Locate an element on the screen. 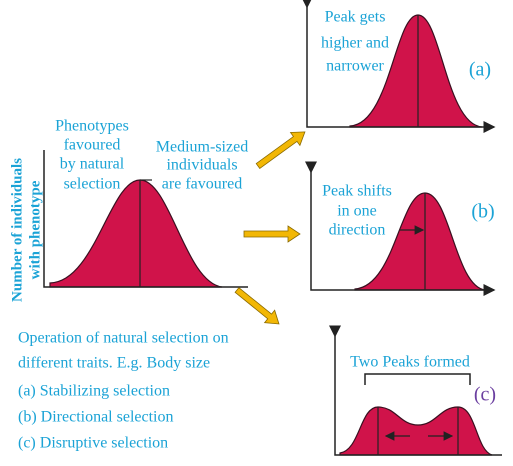 This screenshot has width=513, height=466. caption-line: (b) Directional selection is located at coordinates (96, 417).